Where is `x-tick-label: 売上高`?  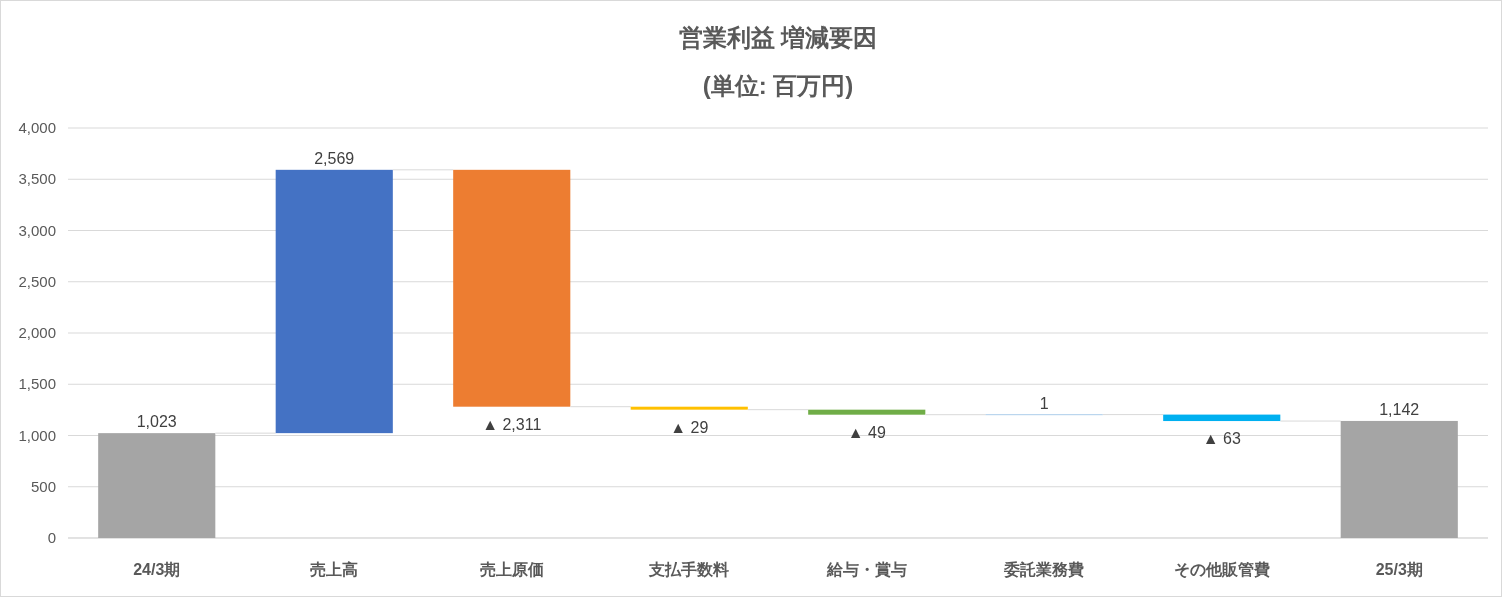
x-tick-label: 売上高 is located at coordinates (334, 569).